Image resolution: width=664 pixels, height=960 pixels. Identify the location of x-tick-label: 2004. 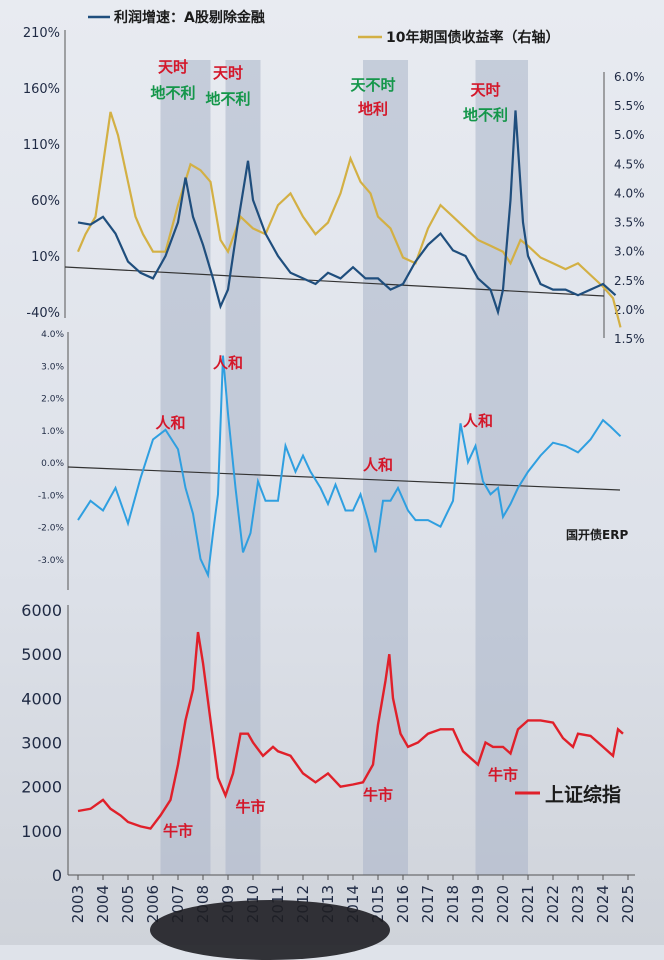
(103, 904).